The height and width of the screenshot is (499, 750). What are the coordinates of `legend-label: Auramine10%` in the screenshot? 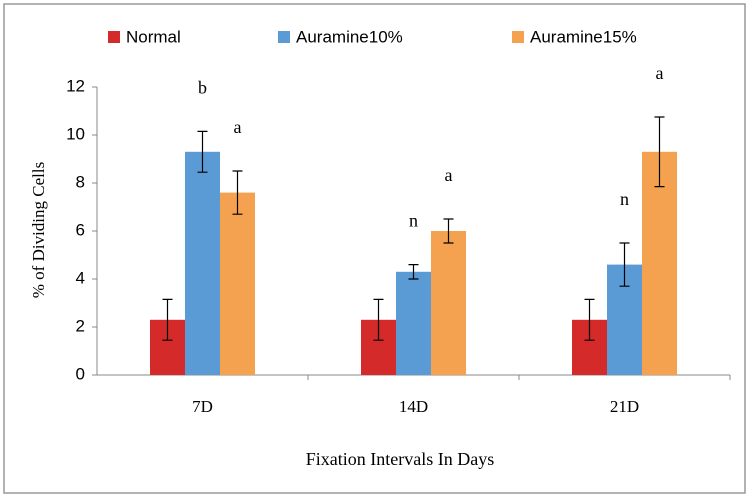 It's located at (349, 36).